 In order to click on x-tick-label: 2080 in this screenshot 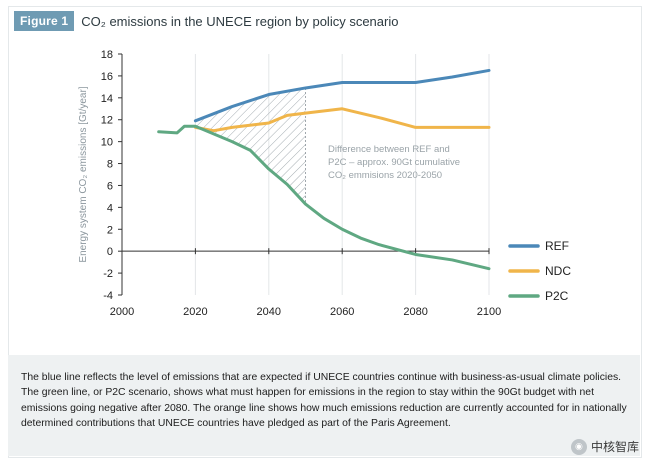, I will do `click(415, 312)`.